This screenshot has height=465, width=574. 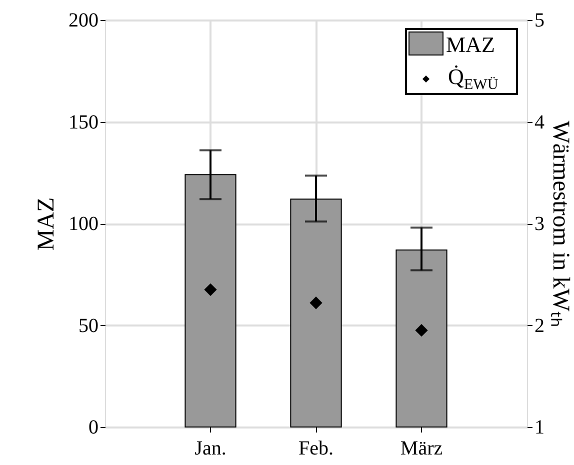 I want to click on y-tick-label: 0, so click(x=93, y=427).